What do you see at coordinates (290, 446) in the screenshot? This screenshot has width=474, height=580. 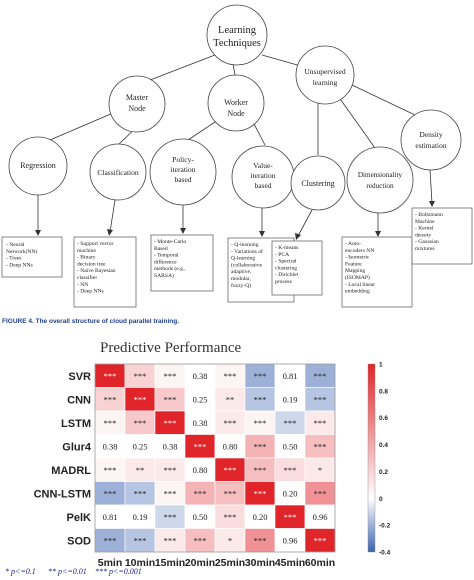 I see `heatmap-cell-label: 0.50` at bounding box center [290, 446].